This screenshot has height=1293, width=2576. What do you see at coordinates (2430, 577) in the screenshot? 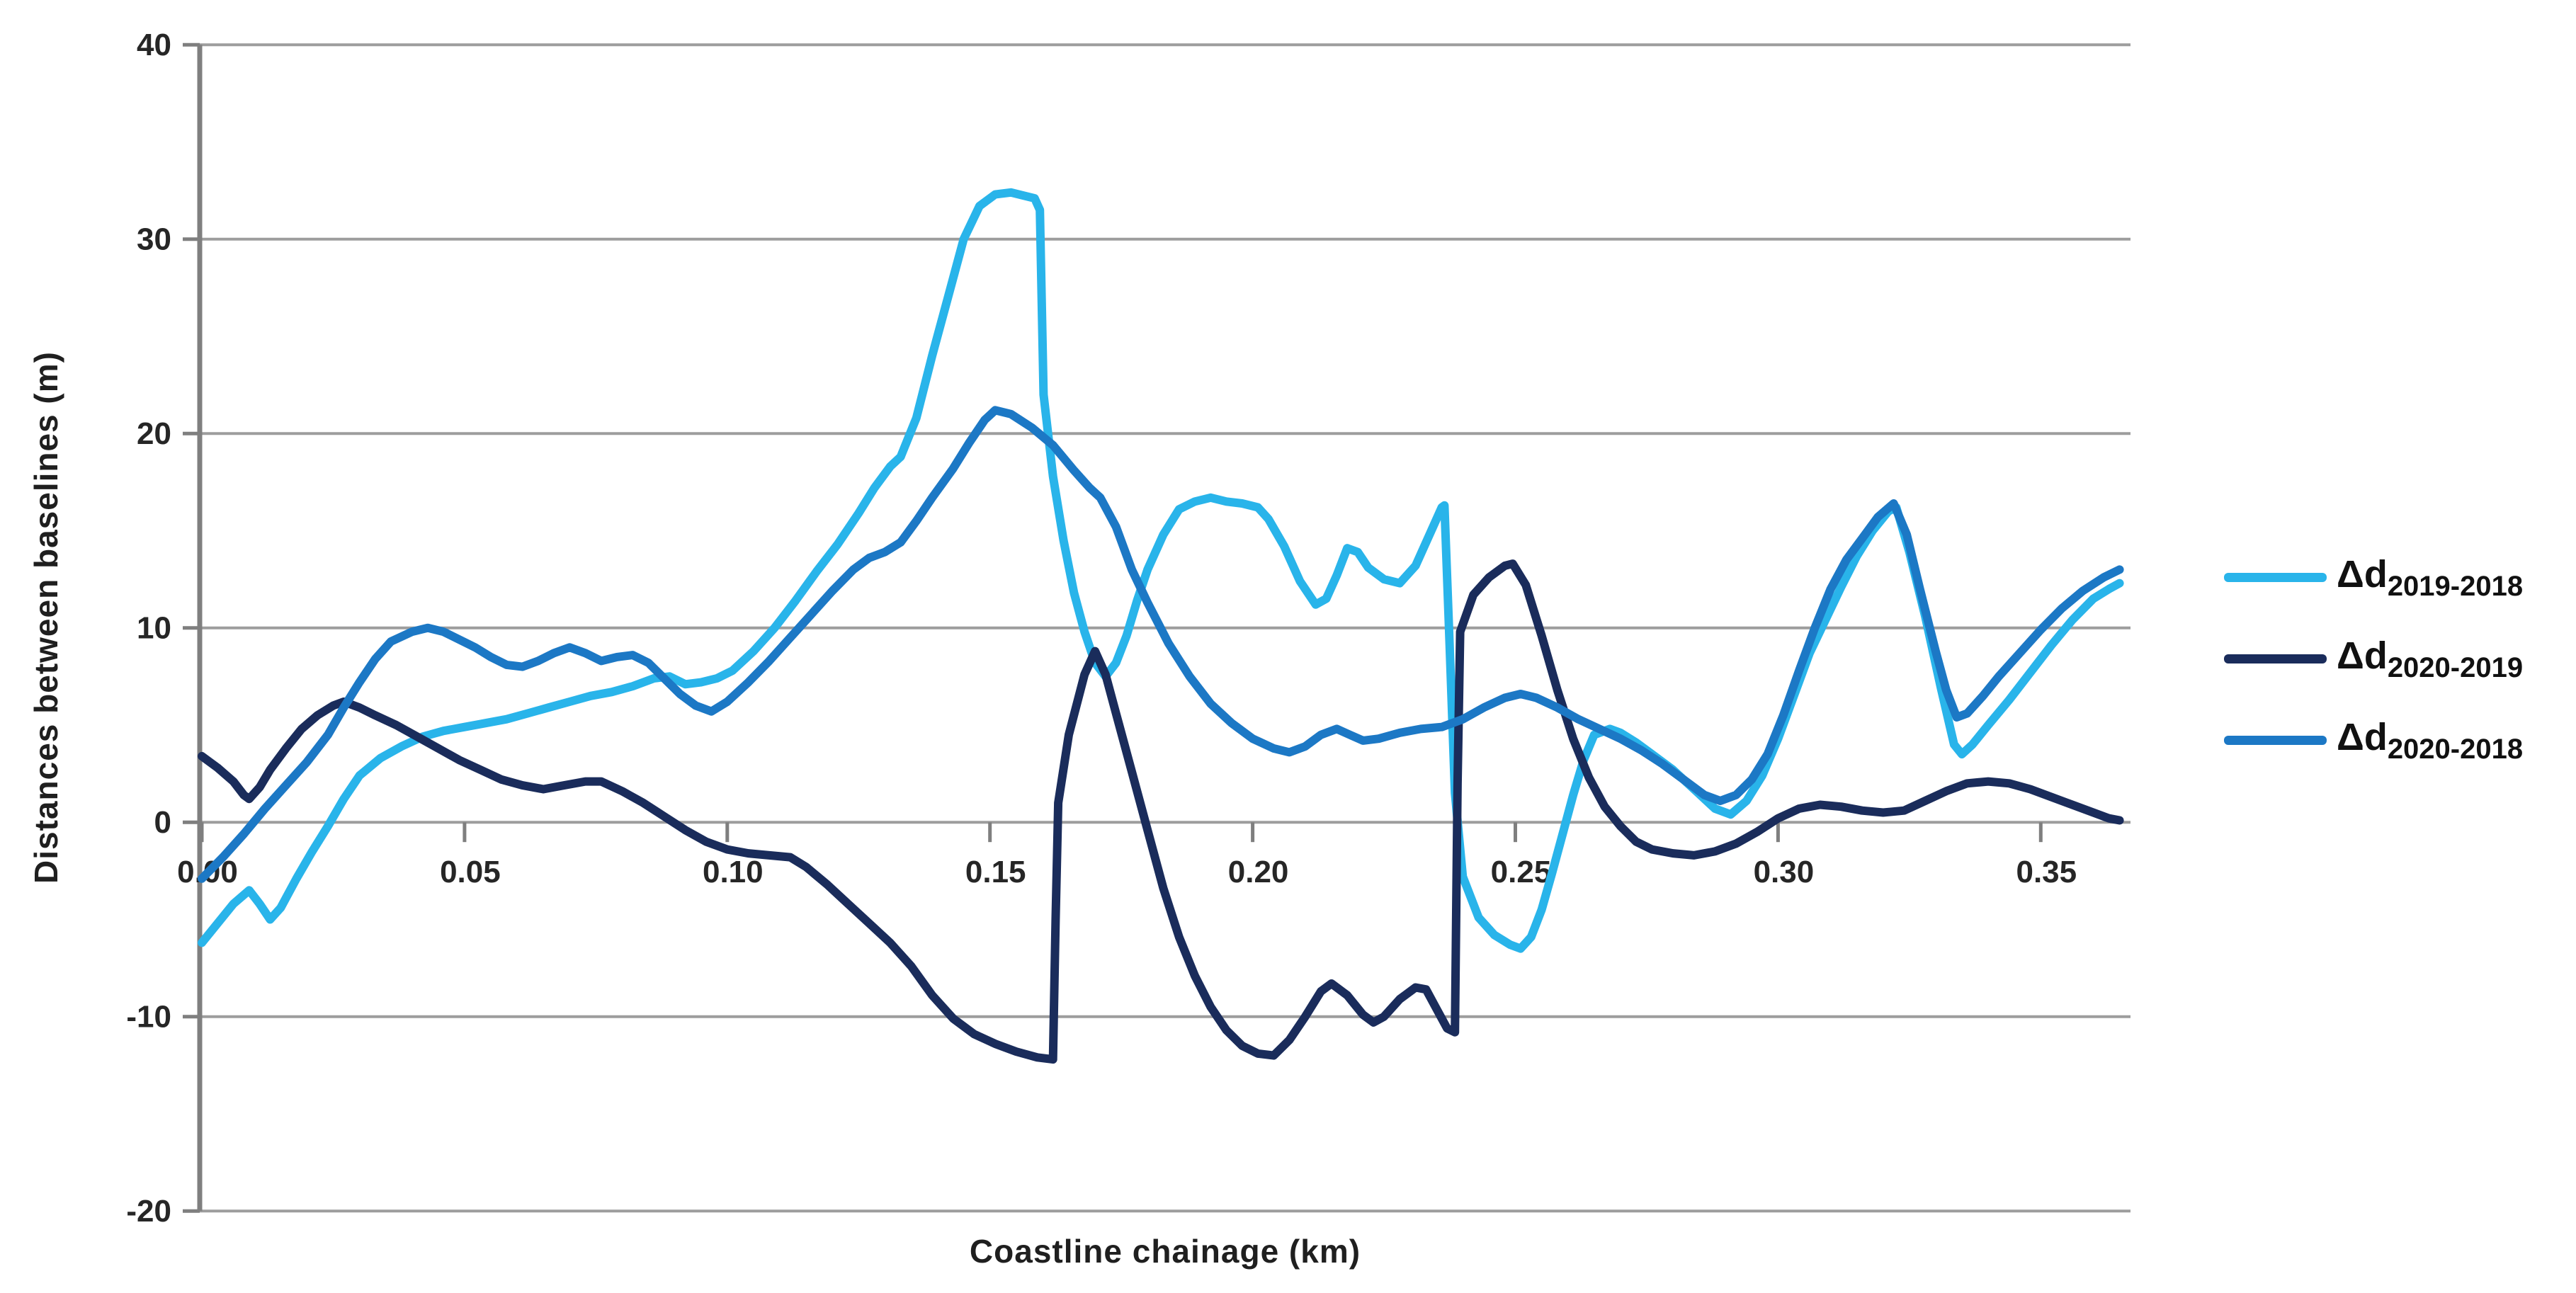
I see `legend-label: Δd2019-2018` at bounding box center [2430, 577].